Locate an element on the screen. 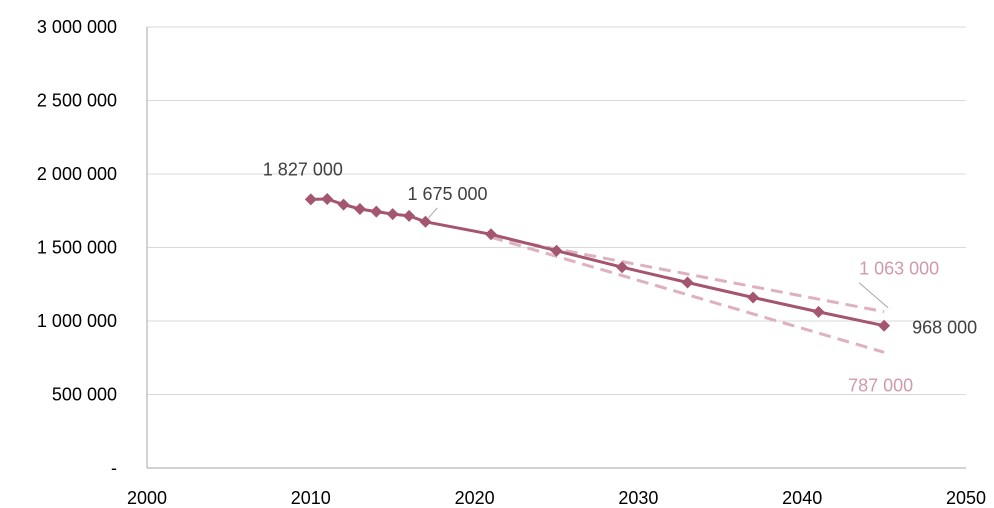  y-tick-label: 1 000 000 is located at coordinates (77, 321).